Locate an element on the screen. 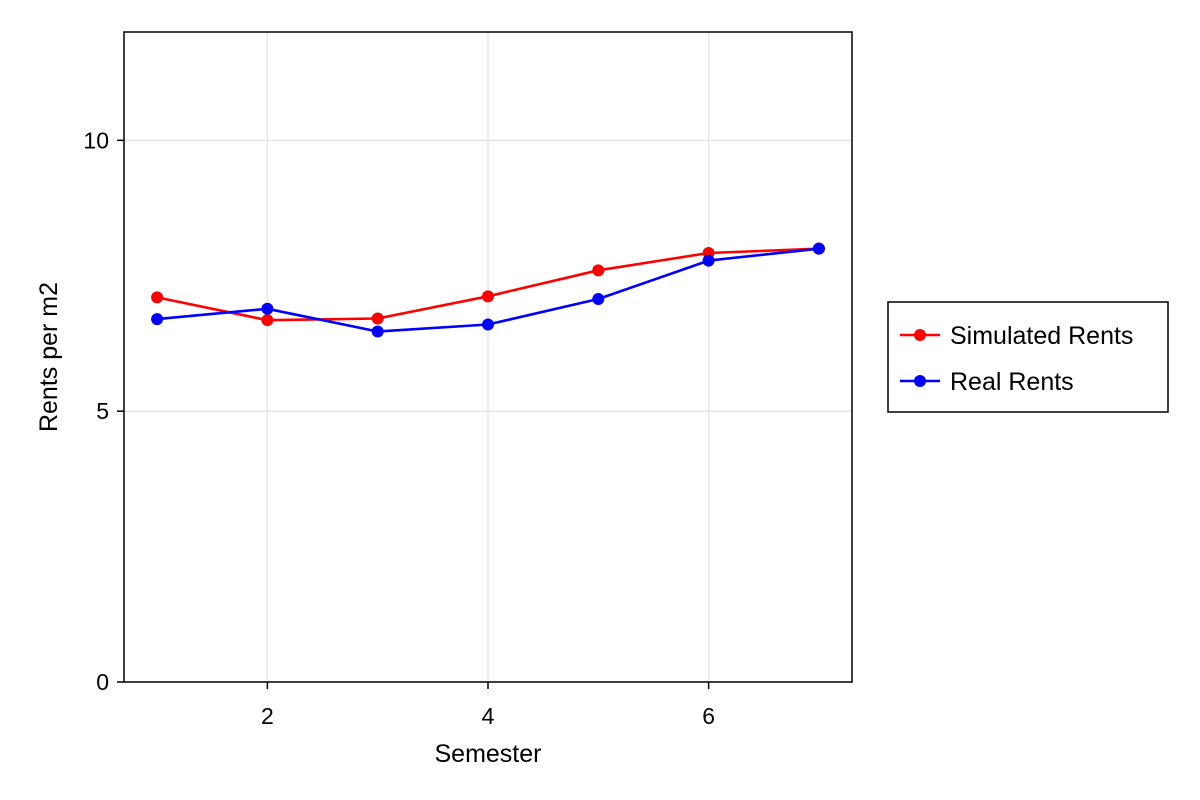 Image resolution: width=1200 pixels, height=800 pixels. legend-entry: Simulated Rents is located at coordinates (1016, 336).